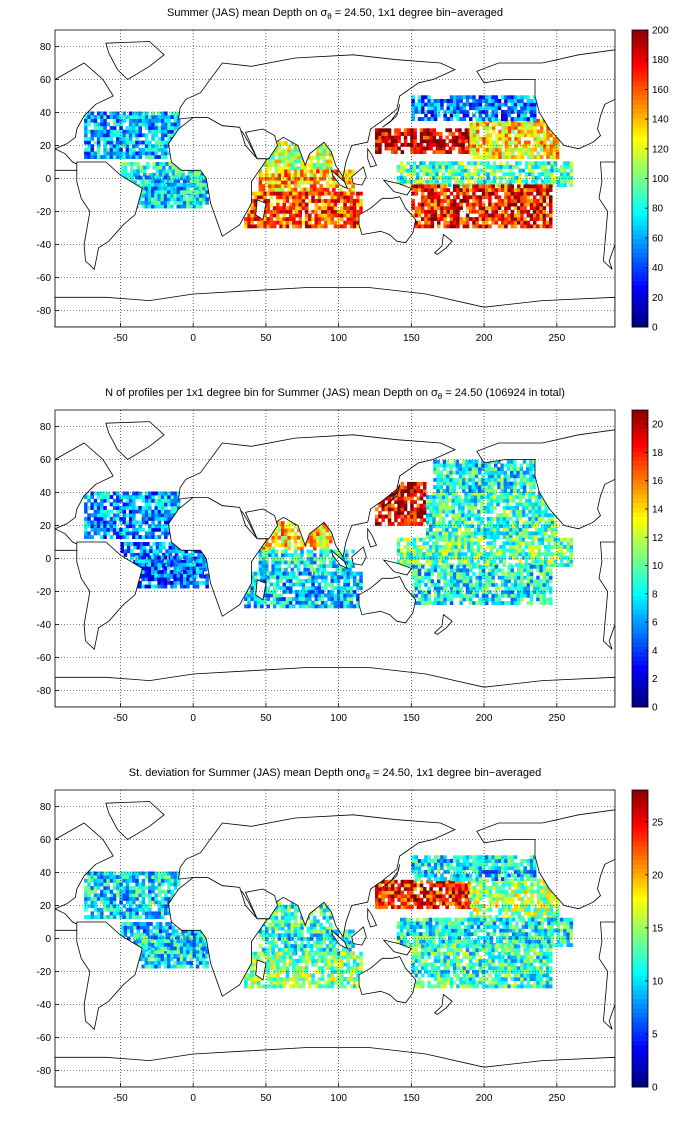  What do you see at coordinates (44, 212) in the screenshot?
I see `y-tick-label: -20` at bounding box center [44, 212].